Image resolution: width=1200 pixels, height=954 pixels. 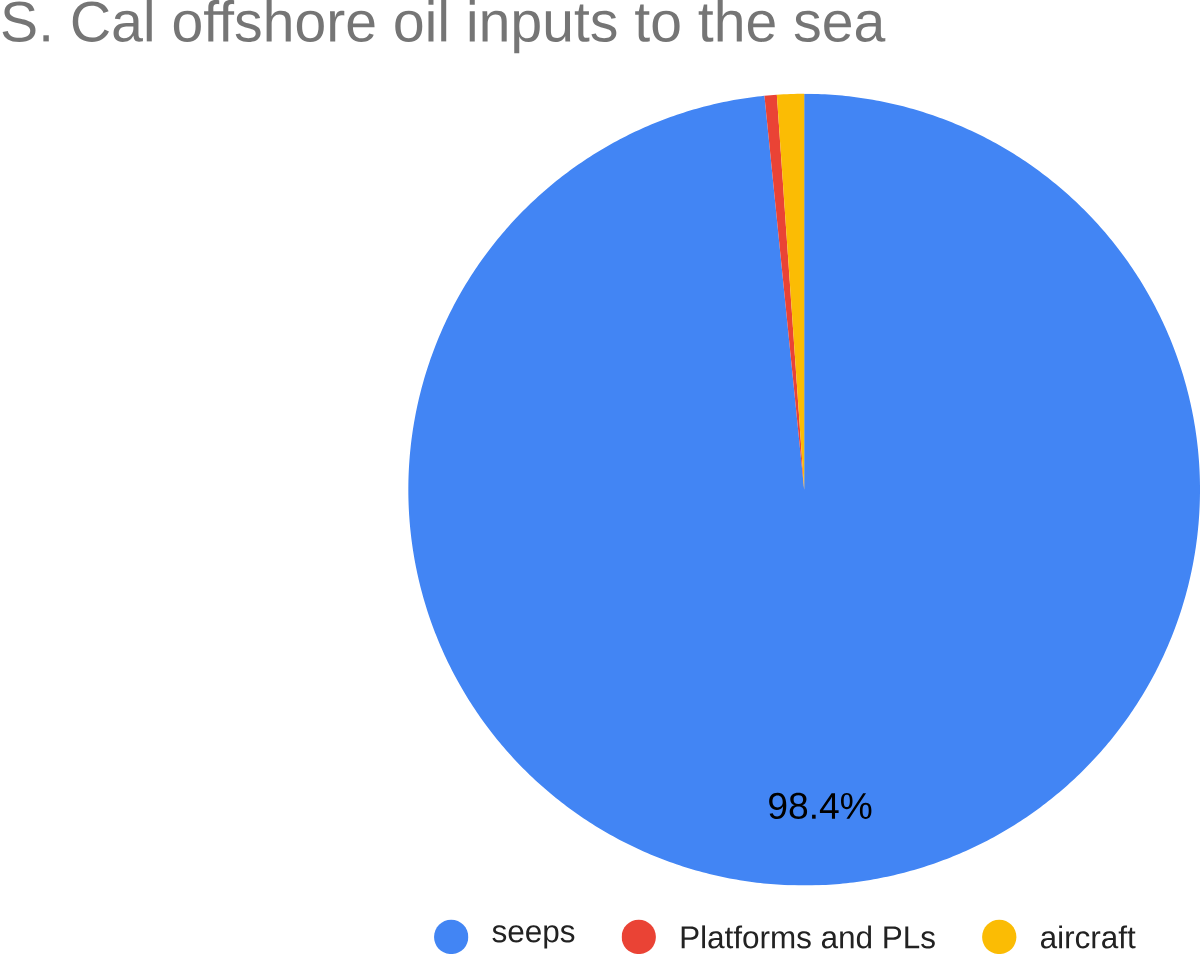 I want to click on legend-label: seeps, so click(x=533, y=937).